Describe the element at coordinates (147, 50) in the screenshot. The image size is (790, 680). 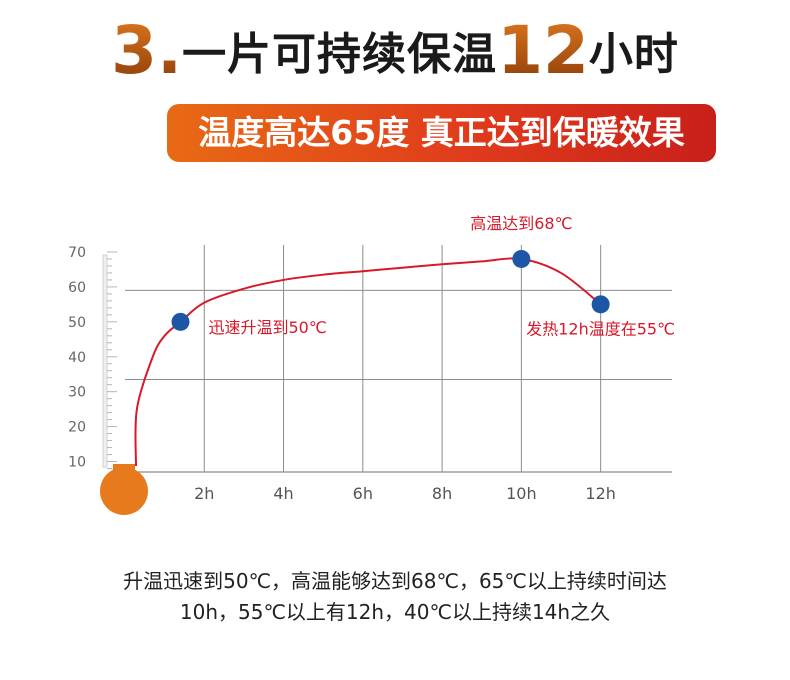
I see `headline-step-number: 3.` at that location.